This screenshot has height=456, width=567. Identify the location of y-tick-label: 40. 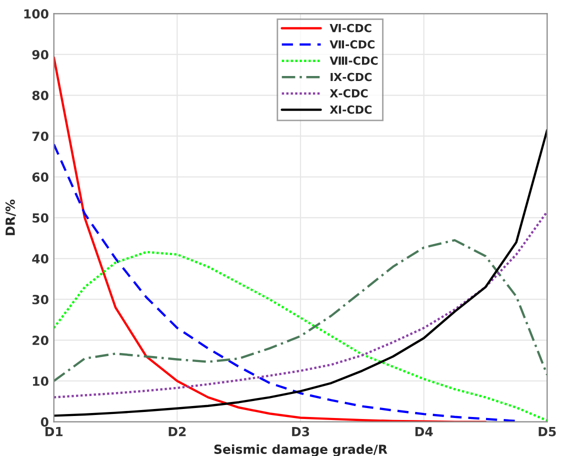
(40, 259).